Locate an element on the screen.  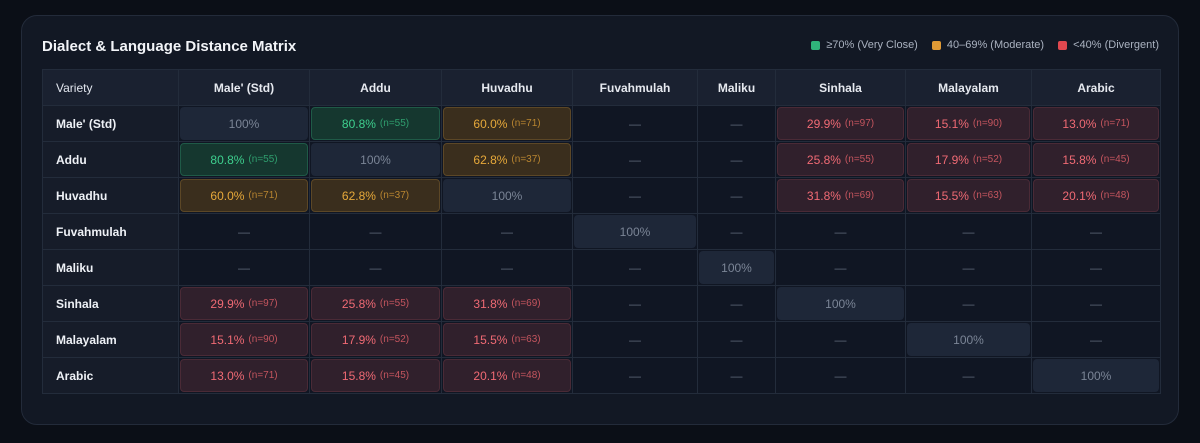
percentage-value: 80.8% is located at coordinates (227, 159).